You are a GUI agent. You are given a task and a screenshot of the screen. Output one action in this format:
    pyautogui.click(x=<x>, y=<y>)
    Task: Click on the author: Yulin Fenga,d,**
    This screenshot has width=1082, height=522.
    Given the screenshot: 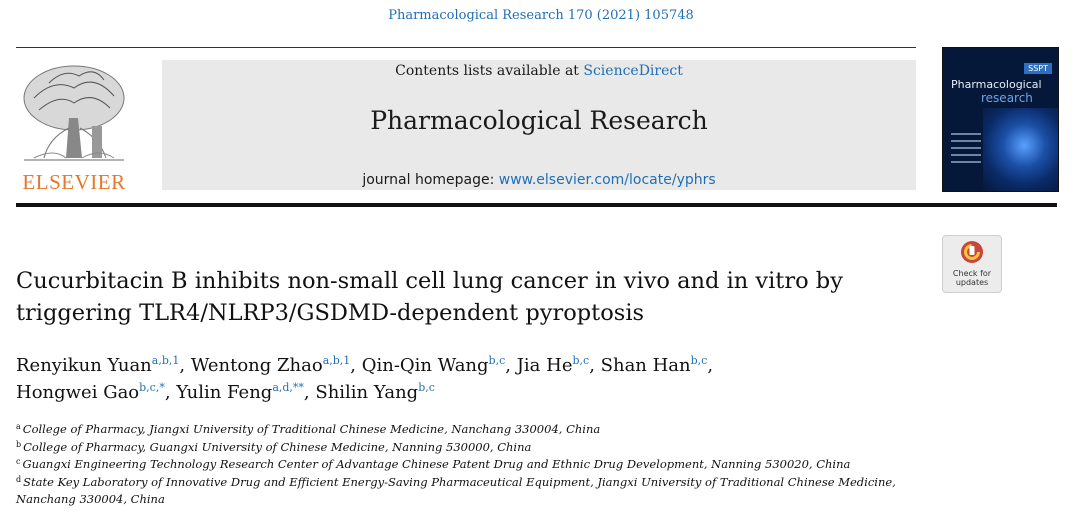 What is the action you would take?
    pyautogui.click(x=240, y=392)
    